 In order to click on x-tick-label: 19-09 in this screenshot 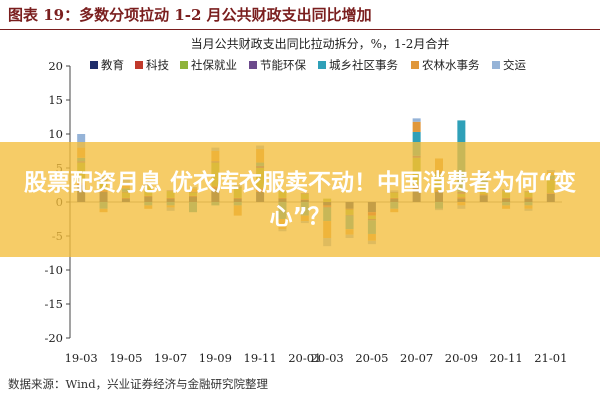, I will do `click(215, 358)`.